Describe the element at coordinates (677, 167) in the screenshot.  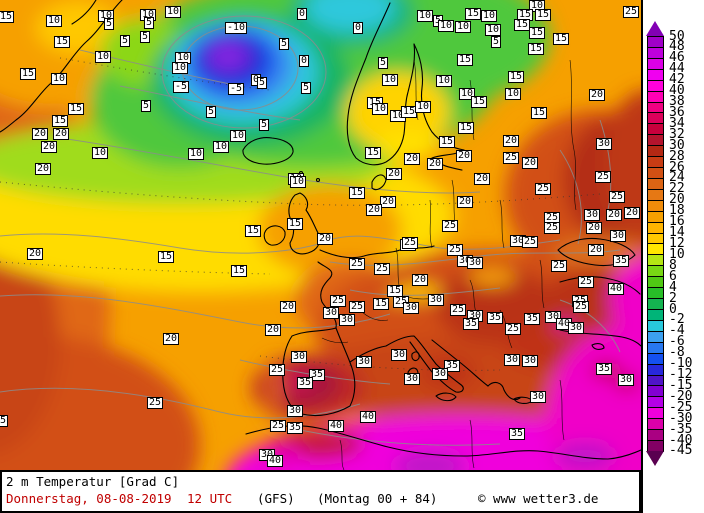
I see `colorbar-tick-label: 26` at that location.